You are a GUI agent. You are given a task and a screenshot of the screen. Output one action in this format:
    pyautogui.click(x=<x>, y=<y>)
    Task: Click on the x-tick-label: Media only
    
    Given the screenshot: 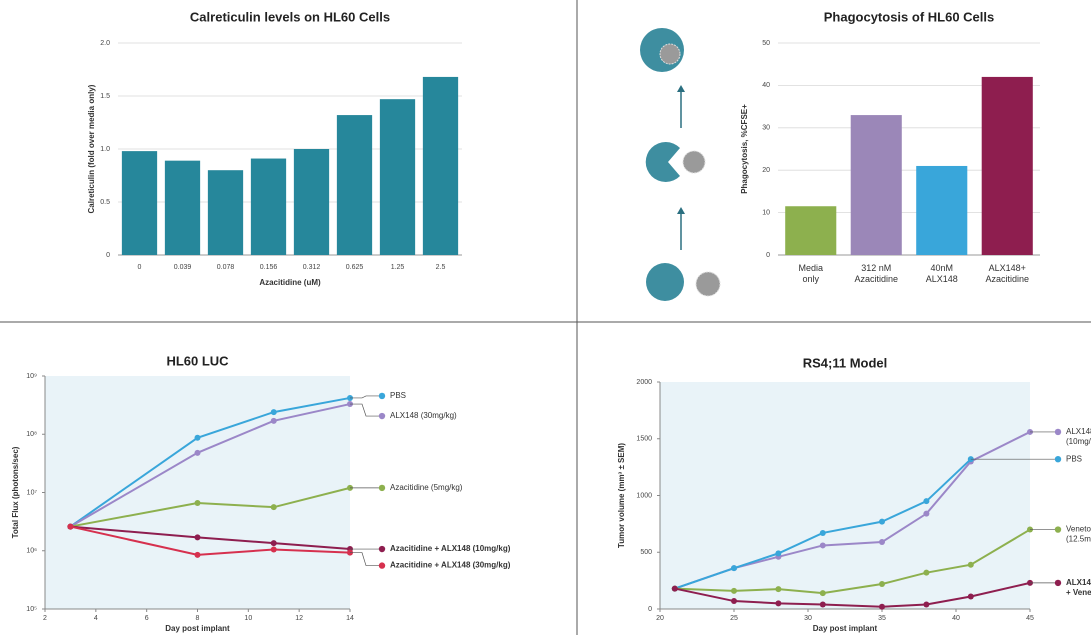 What is the action you would take?
    pyautogui.click(x=810, y=273)
    